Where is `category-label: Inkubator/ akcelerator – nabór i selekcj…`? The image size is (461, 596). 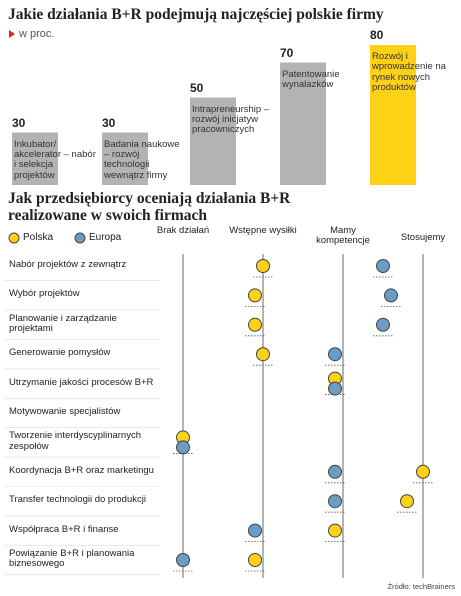 category-label: Inkubator/ akcelerator – nabór i selekcj… is located at coordinates (55, 159).